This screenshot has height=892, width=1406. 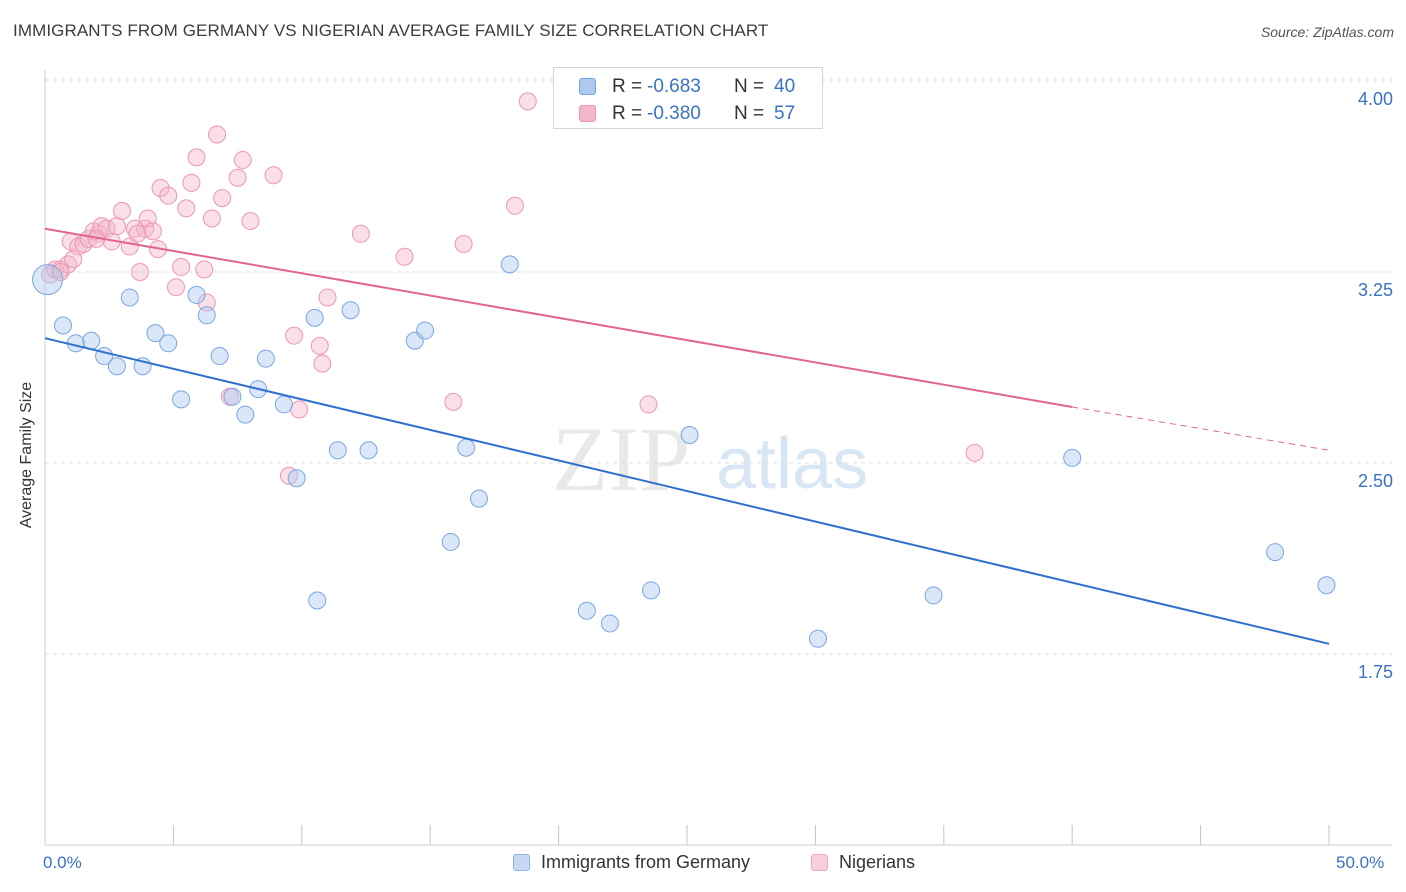 I want to click on x-tick-min: 0.0%, so click(x=62, y=862).